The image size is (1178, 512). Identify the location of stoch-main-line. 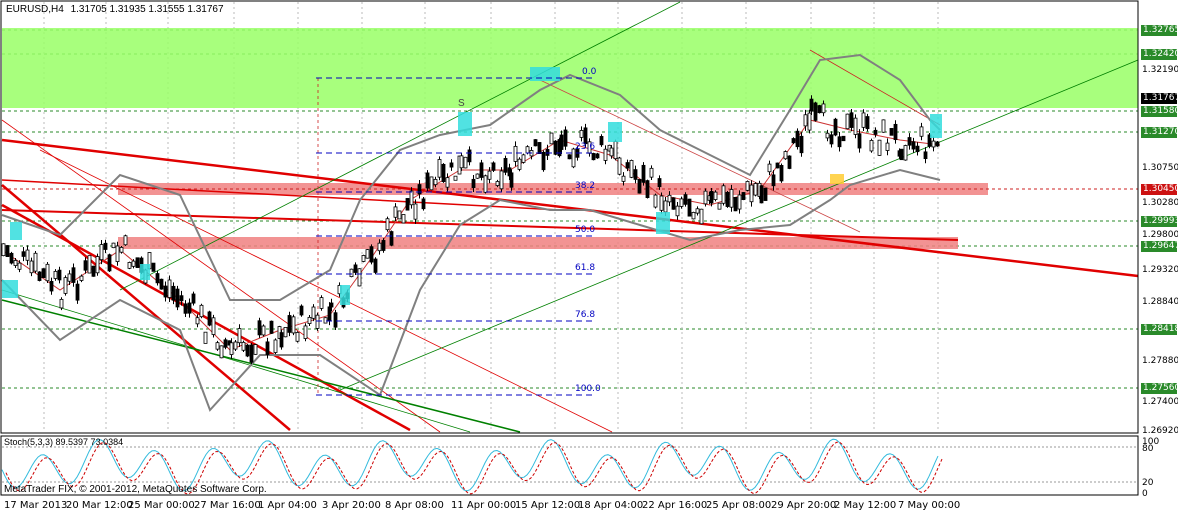
(470, 465).